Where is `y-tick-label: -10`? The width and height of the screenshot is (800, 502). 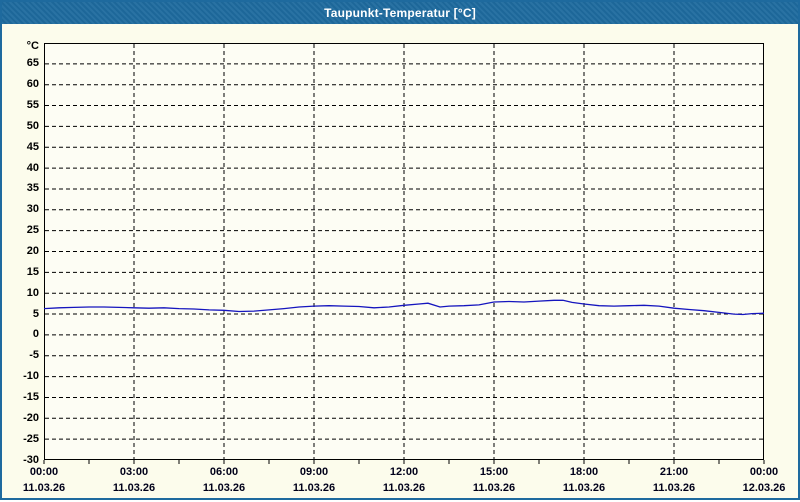
y-tick-label: -10 is located at coordinates (31, 376).